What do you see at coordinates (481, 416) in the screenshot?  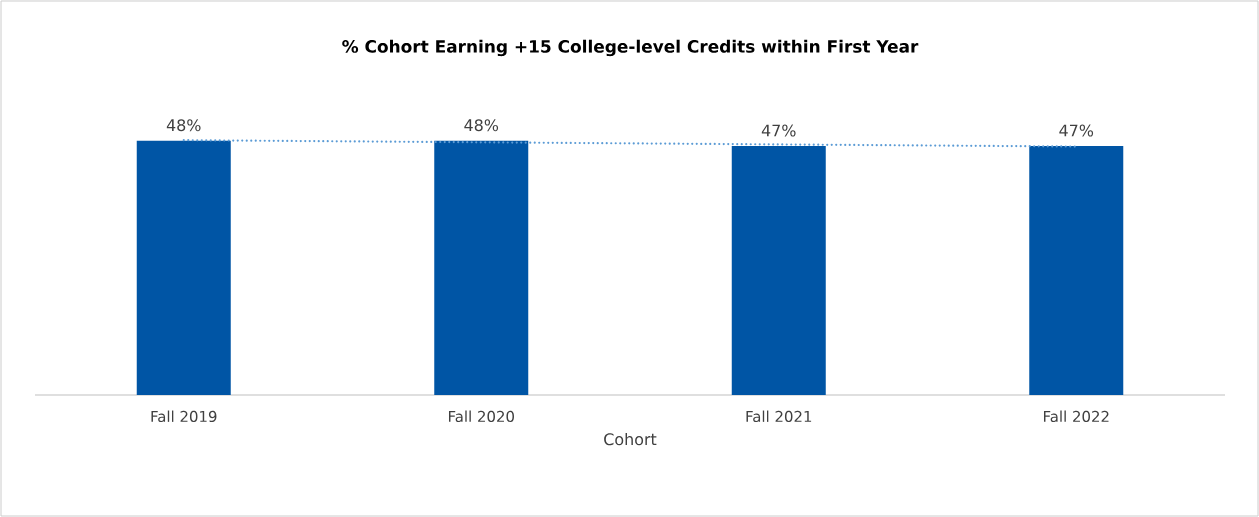 I see `x-tick-label: Fall 2020` at bounding box center [481, 416].